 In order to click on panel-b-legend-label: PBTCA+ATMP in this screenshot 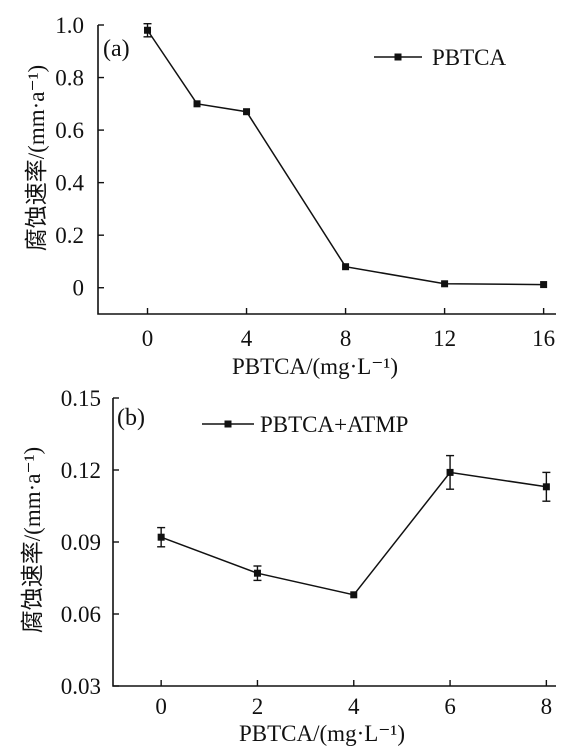, I will do `click(334, 424)`.